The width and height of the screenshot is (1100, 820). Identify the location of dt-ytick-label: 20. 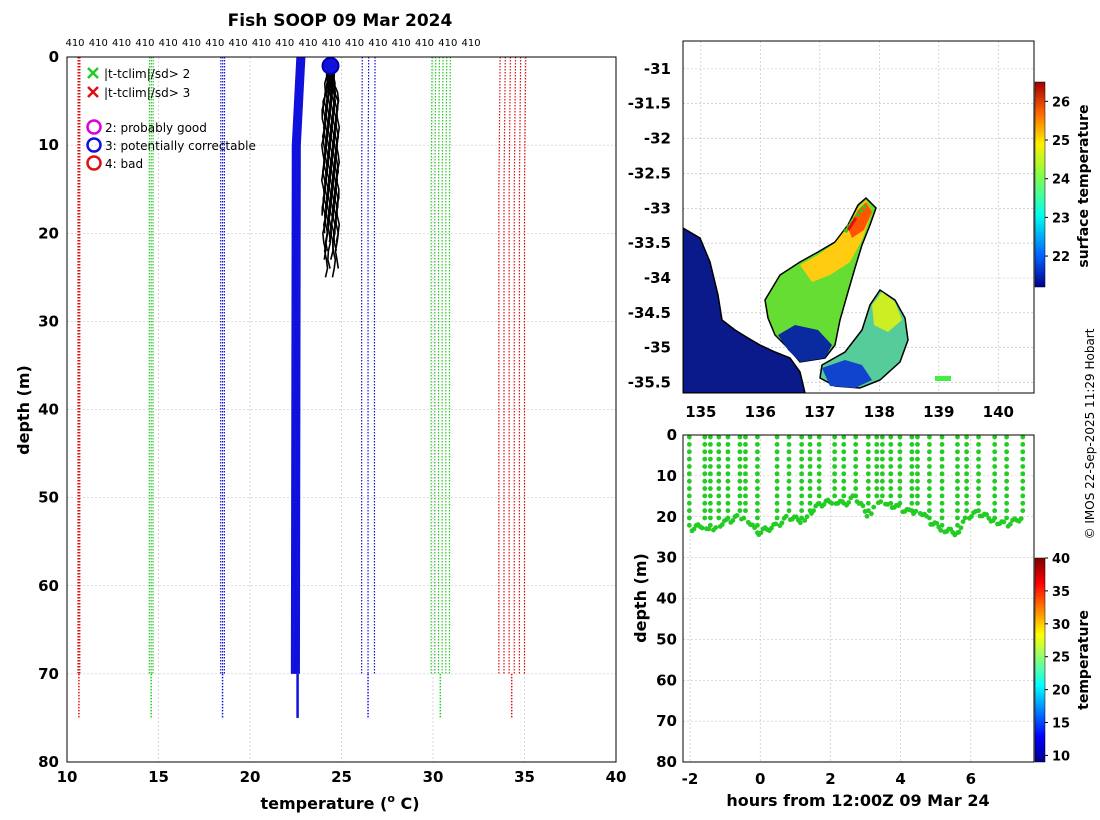
(666, 517).